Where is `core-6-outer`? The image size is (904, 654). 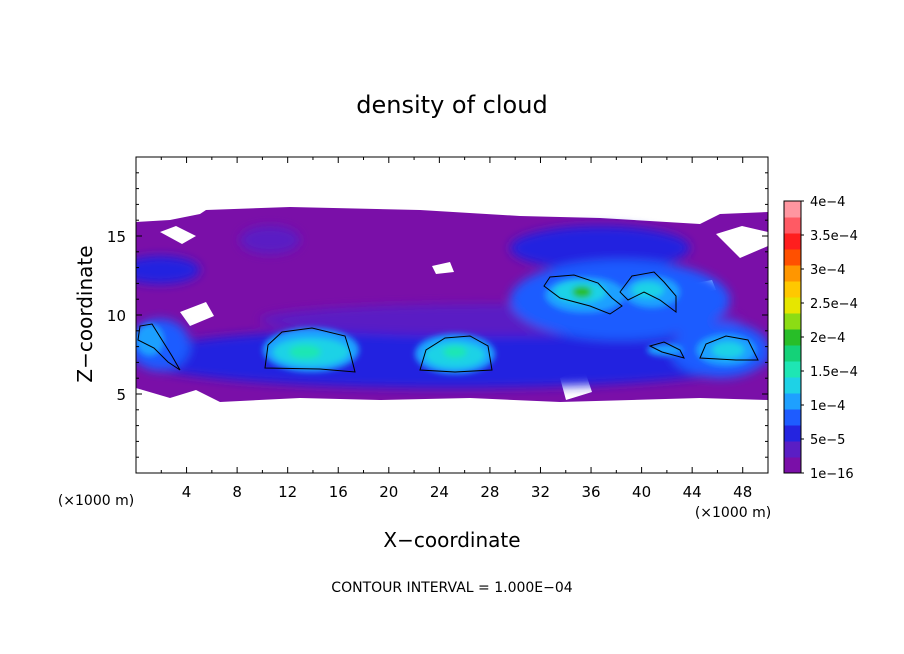 core-6-outer is located at coordinates (150, 340).